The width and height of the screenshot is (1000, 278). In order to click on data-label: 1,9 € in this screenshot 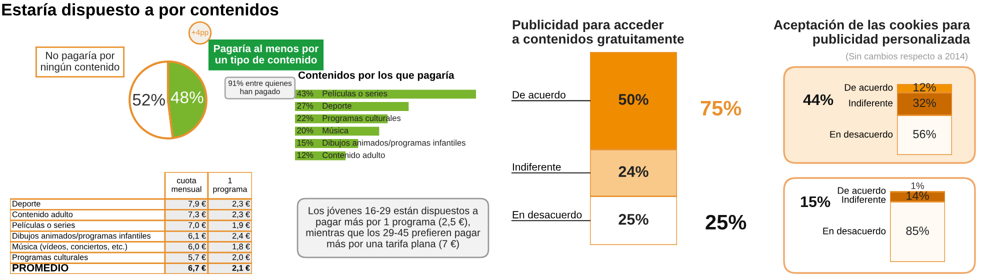, I will do `click(241, 225)`.